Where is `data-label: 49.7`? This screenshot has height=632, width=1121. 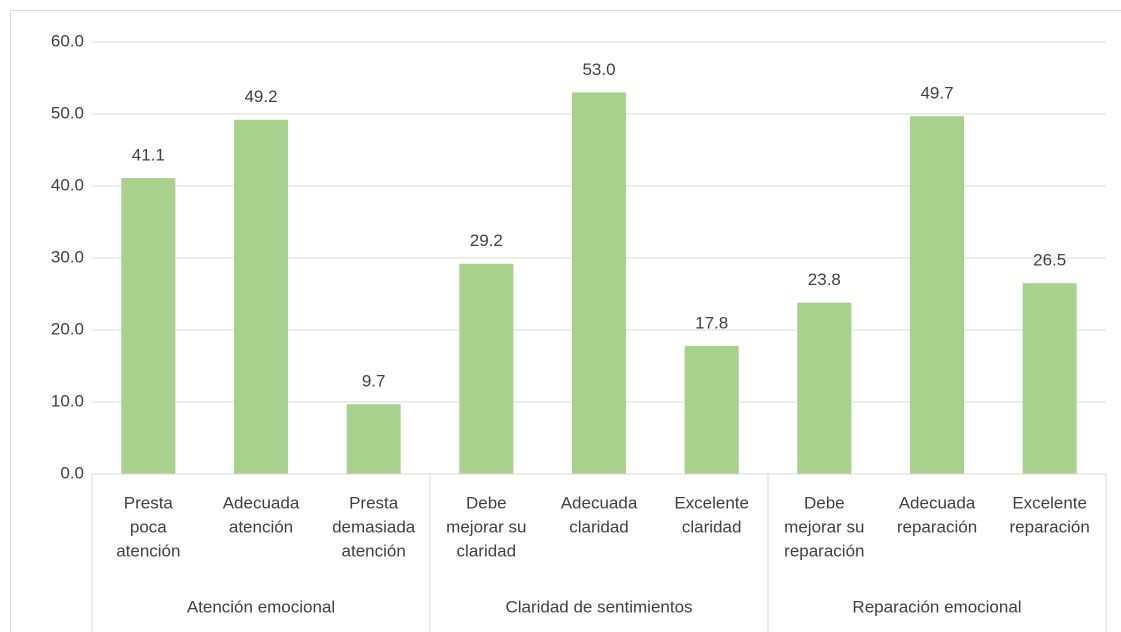
data-label: 49.7 is located at coordinates (936, 93).